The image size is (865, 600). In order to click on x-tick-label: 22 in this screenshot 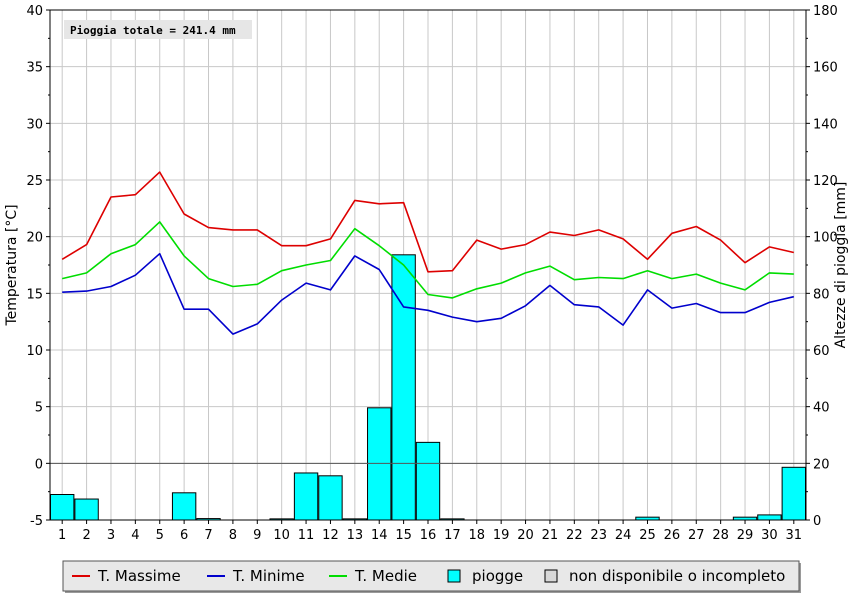, I will do `click(574, 535)`.